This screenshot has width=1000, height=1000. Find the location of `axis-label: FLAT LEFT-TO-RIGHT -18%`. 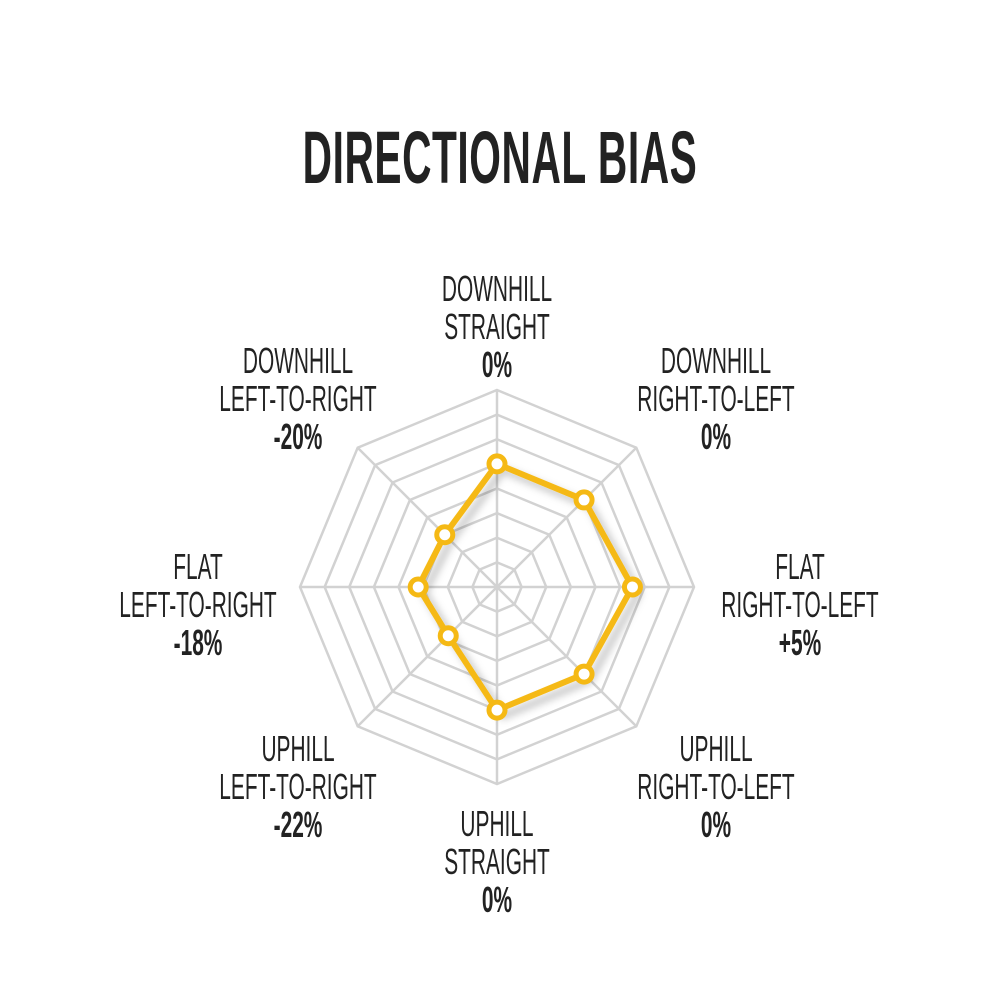

axis-label: FLAT LEFT-TO-RIGHT -18% is located at coordinates (197, 605).